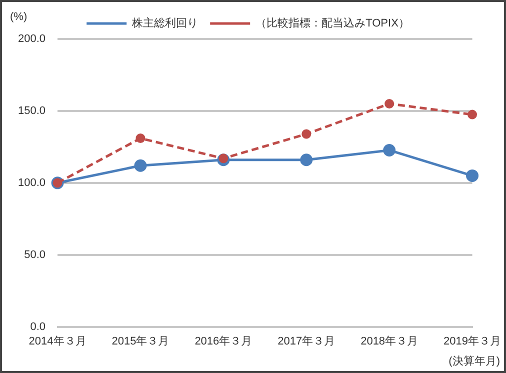  What do you see at coordinates (32, 110) in the screenshot?
I see `y-tick-label: 150.0` at bounding box center [32, 110].